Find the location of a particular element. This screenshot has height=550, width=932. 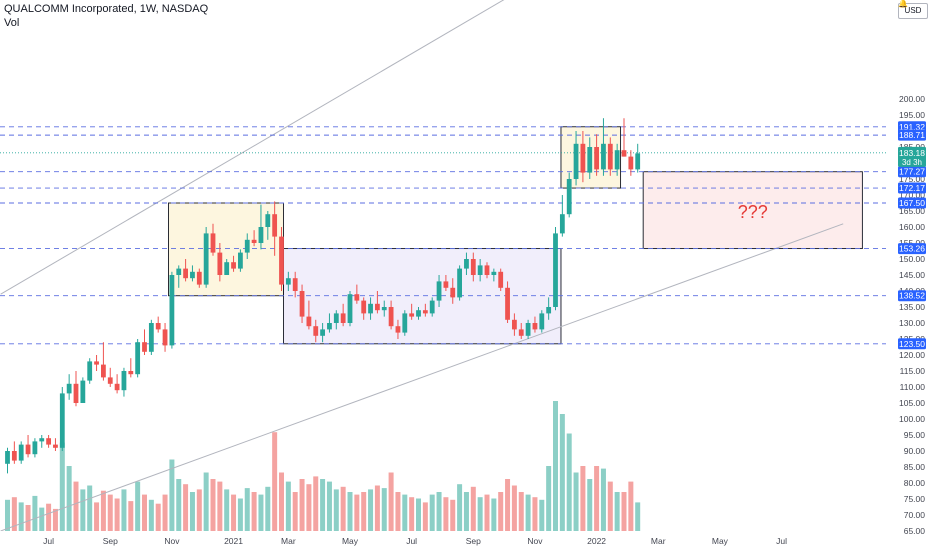

price-tick-label: 160.00 is located at coordinates (912, 227).